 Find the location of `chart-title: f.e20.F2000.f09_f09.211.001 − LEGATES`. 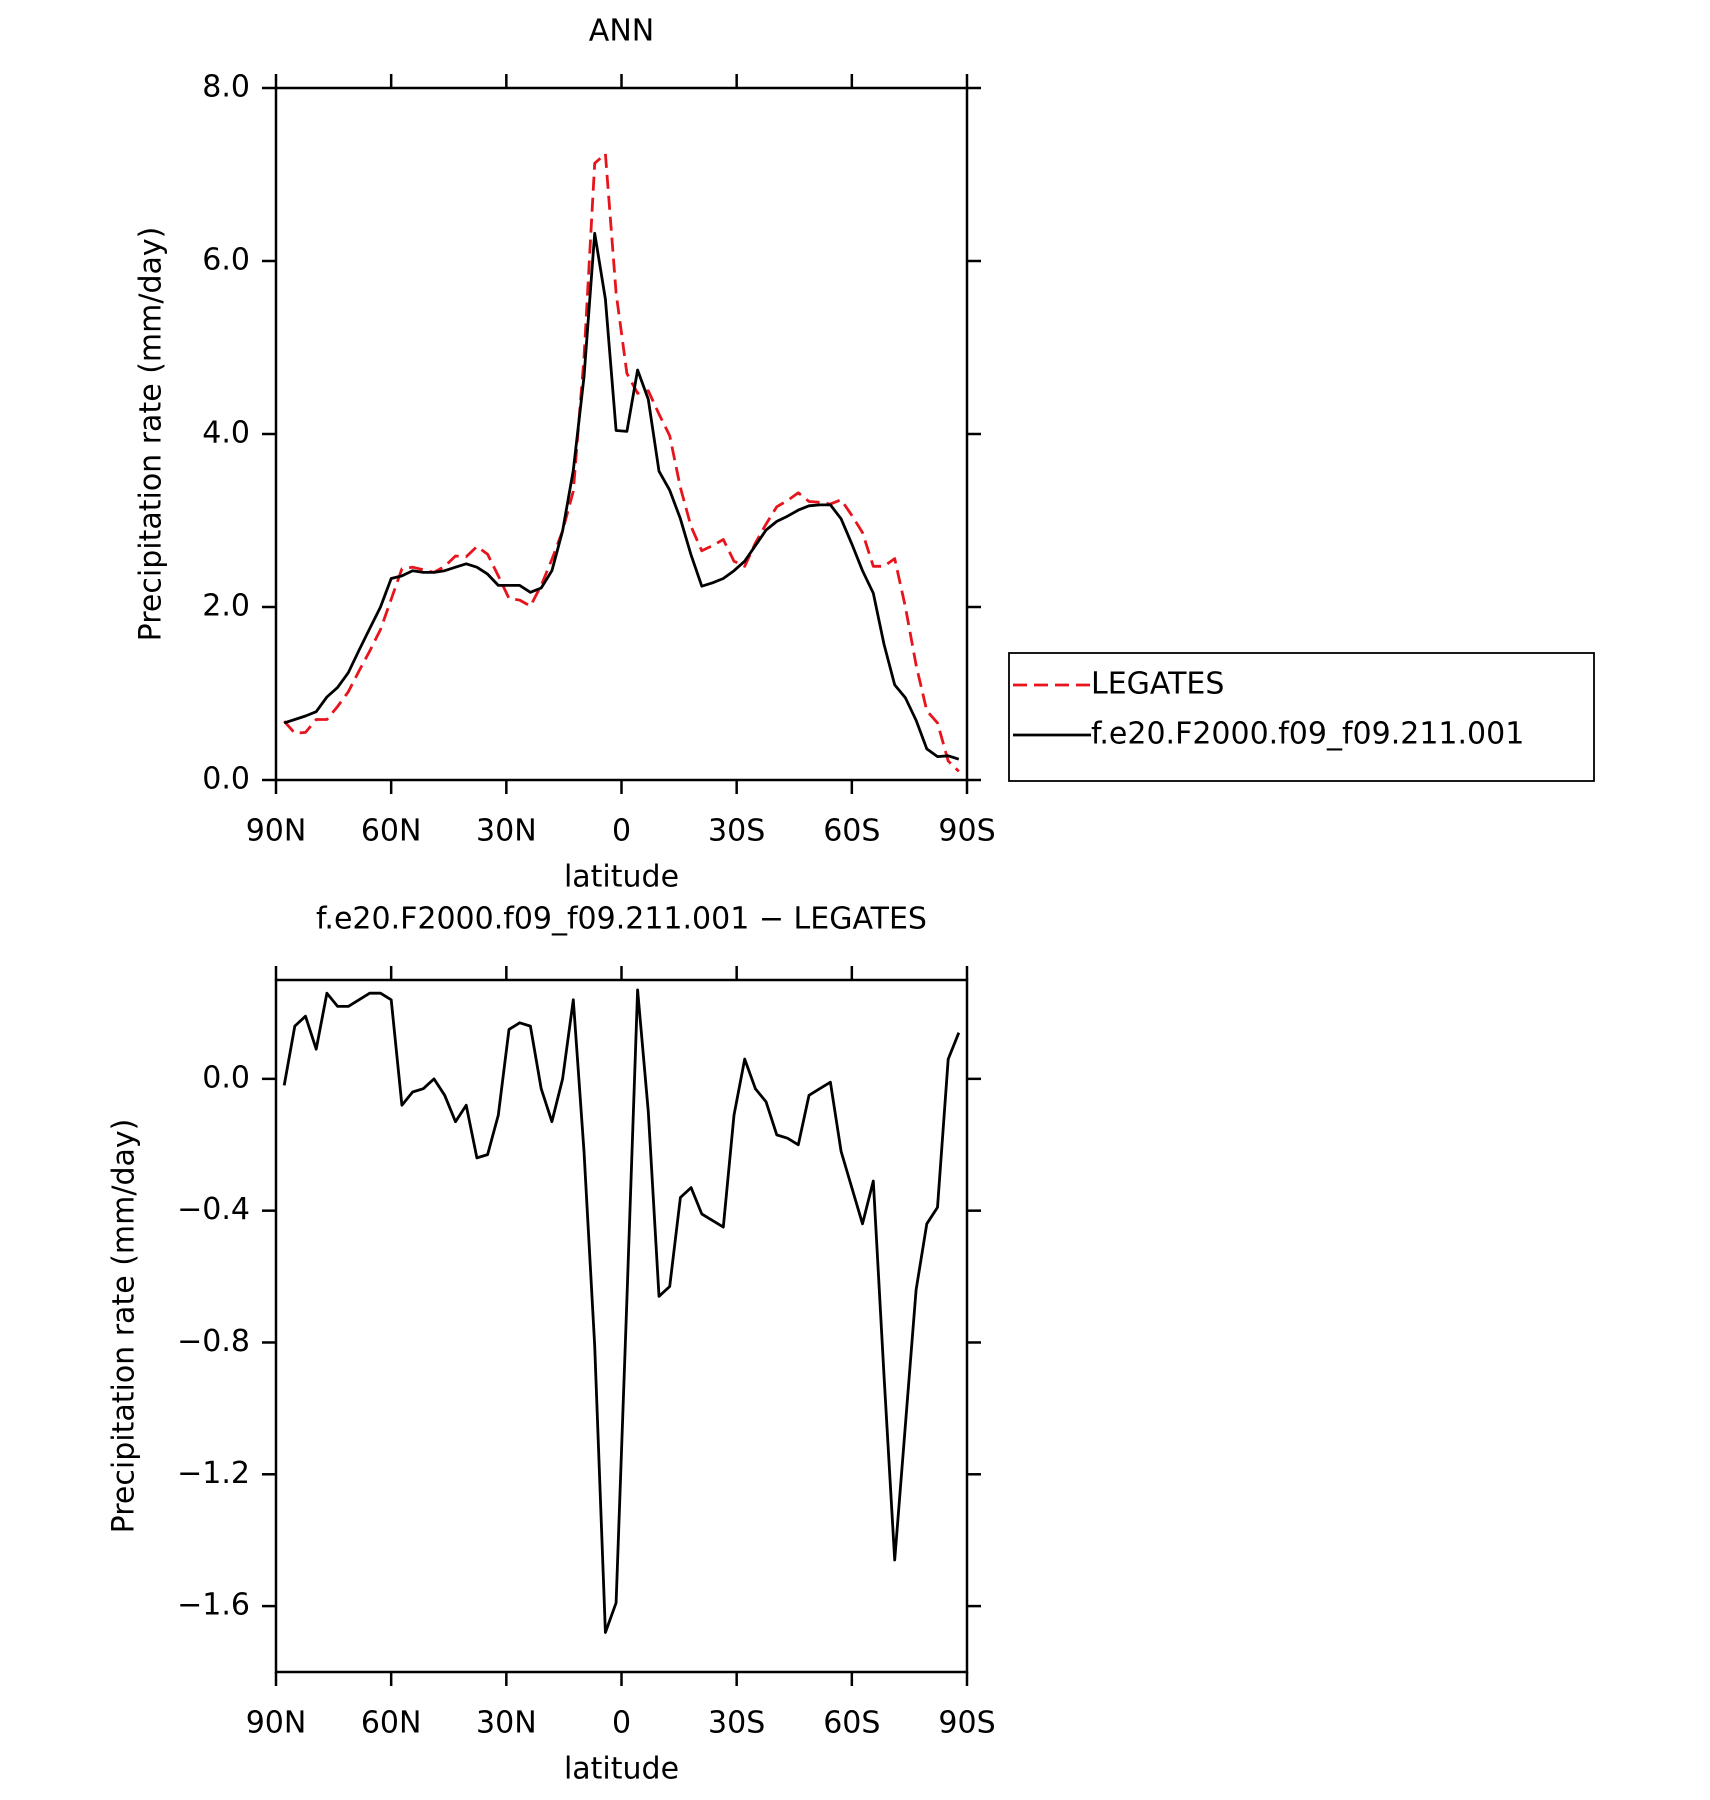

chart-title: f.e20.F2000.f09_f09.211.001 − LEGATES is located at coordinates (621, 919).